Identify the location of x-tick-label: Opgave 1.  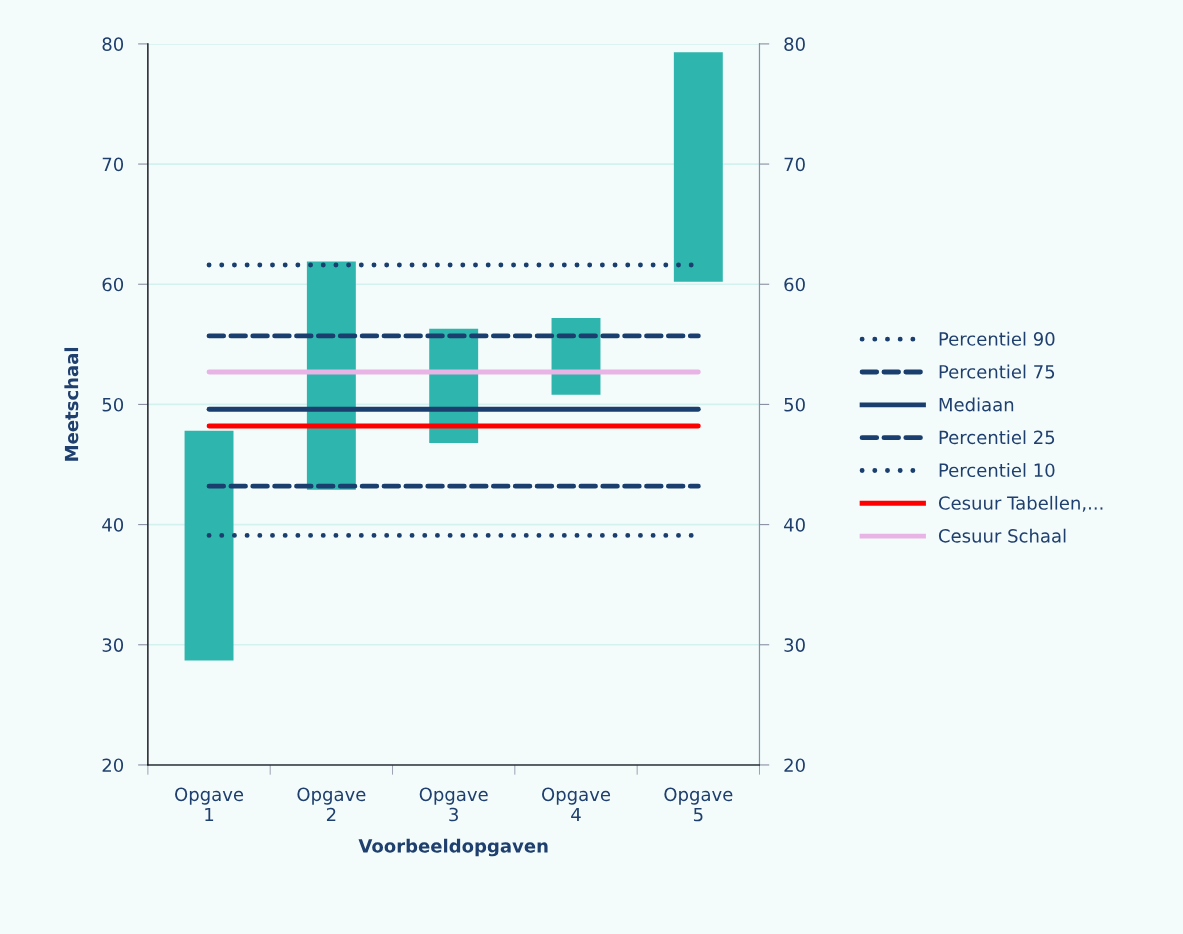
(209, 804).